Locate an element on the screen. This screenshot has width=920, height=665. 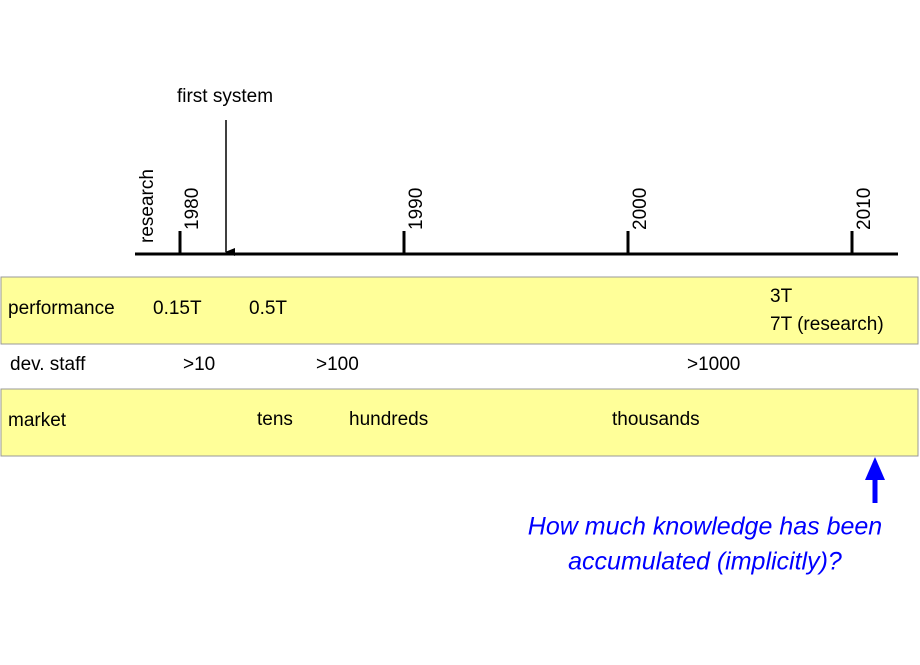
performance-band is located at coordinates (459, 310).